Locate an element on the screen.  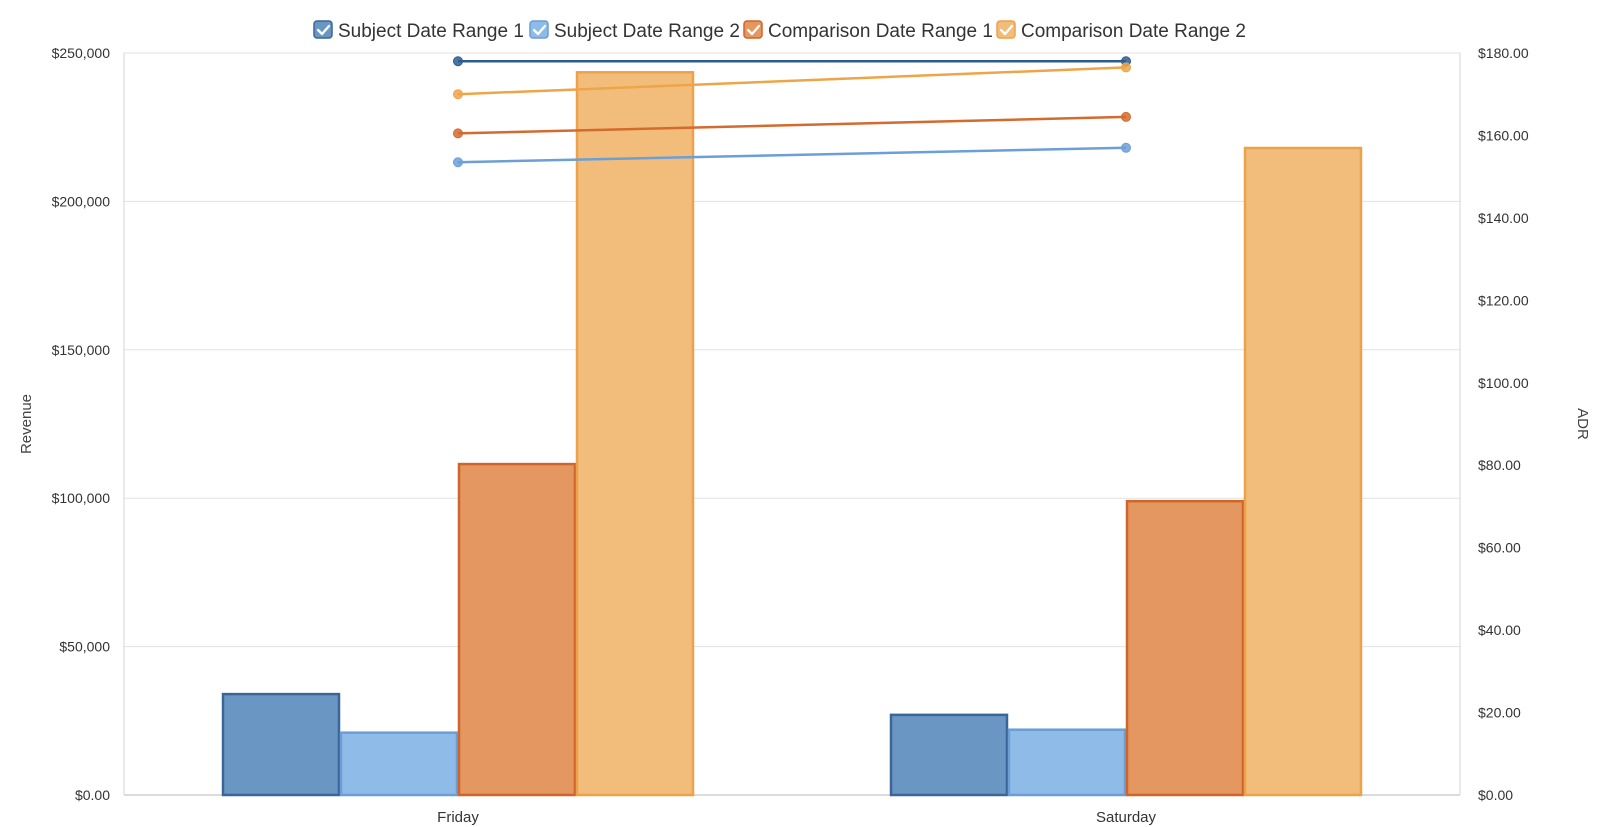
y-tick-label: $100,000 is located at coordinates (81, 498).